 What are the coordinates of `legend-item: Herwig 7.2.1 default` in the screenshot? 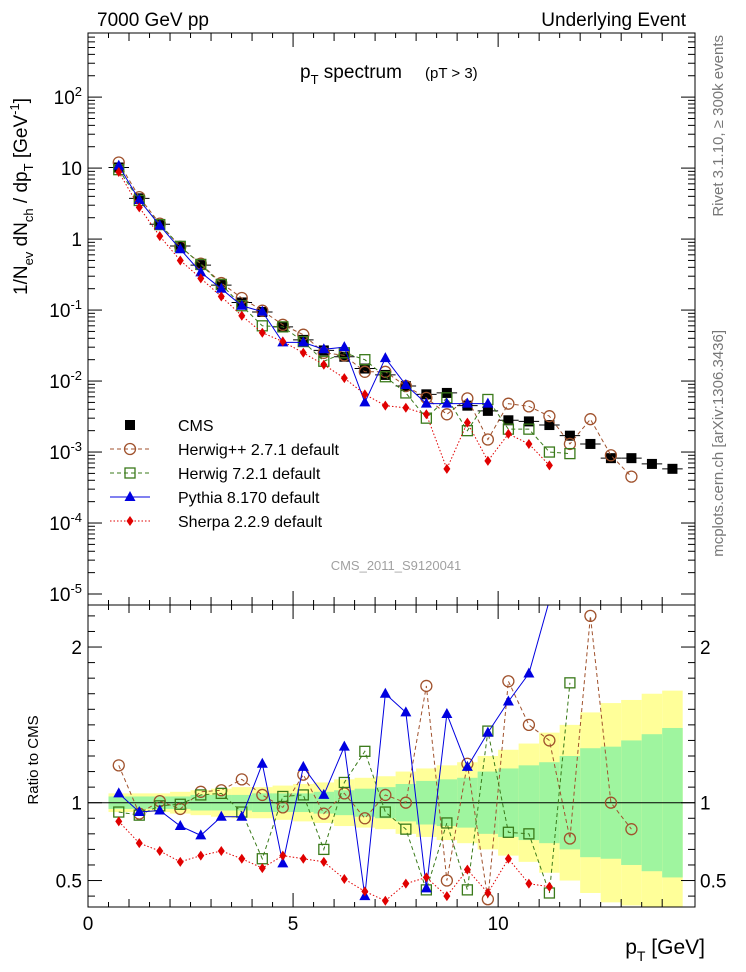 It's located at (215, 474).